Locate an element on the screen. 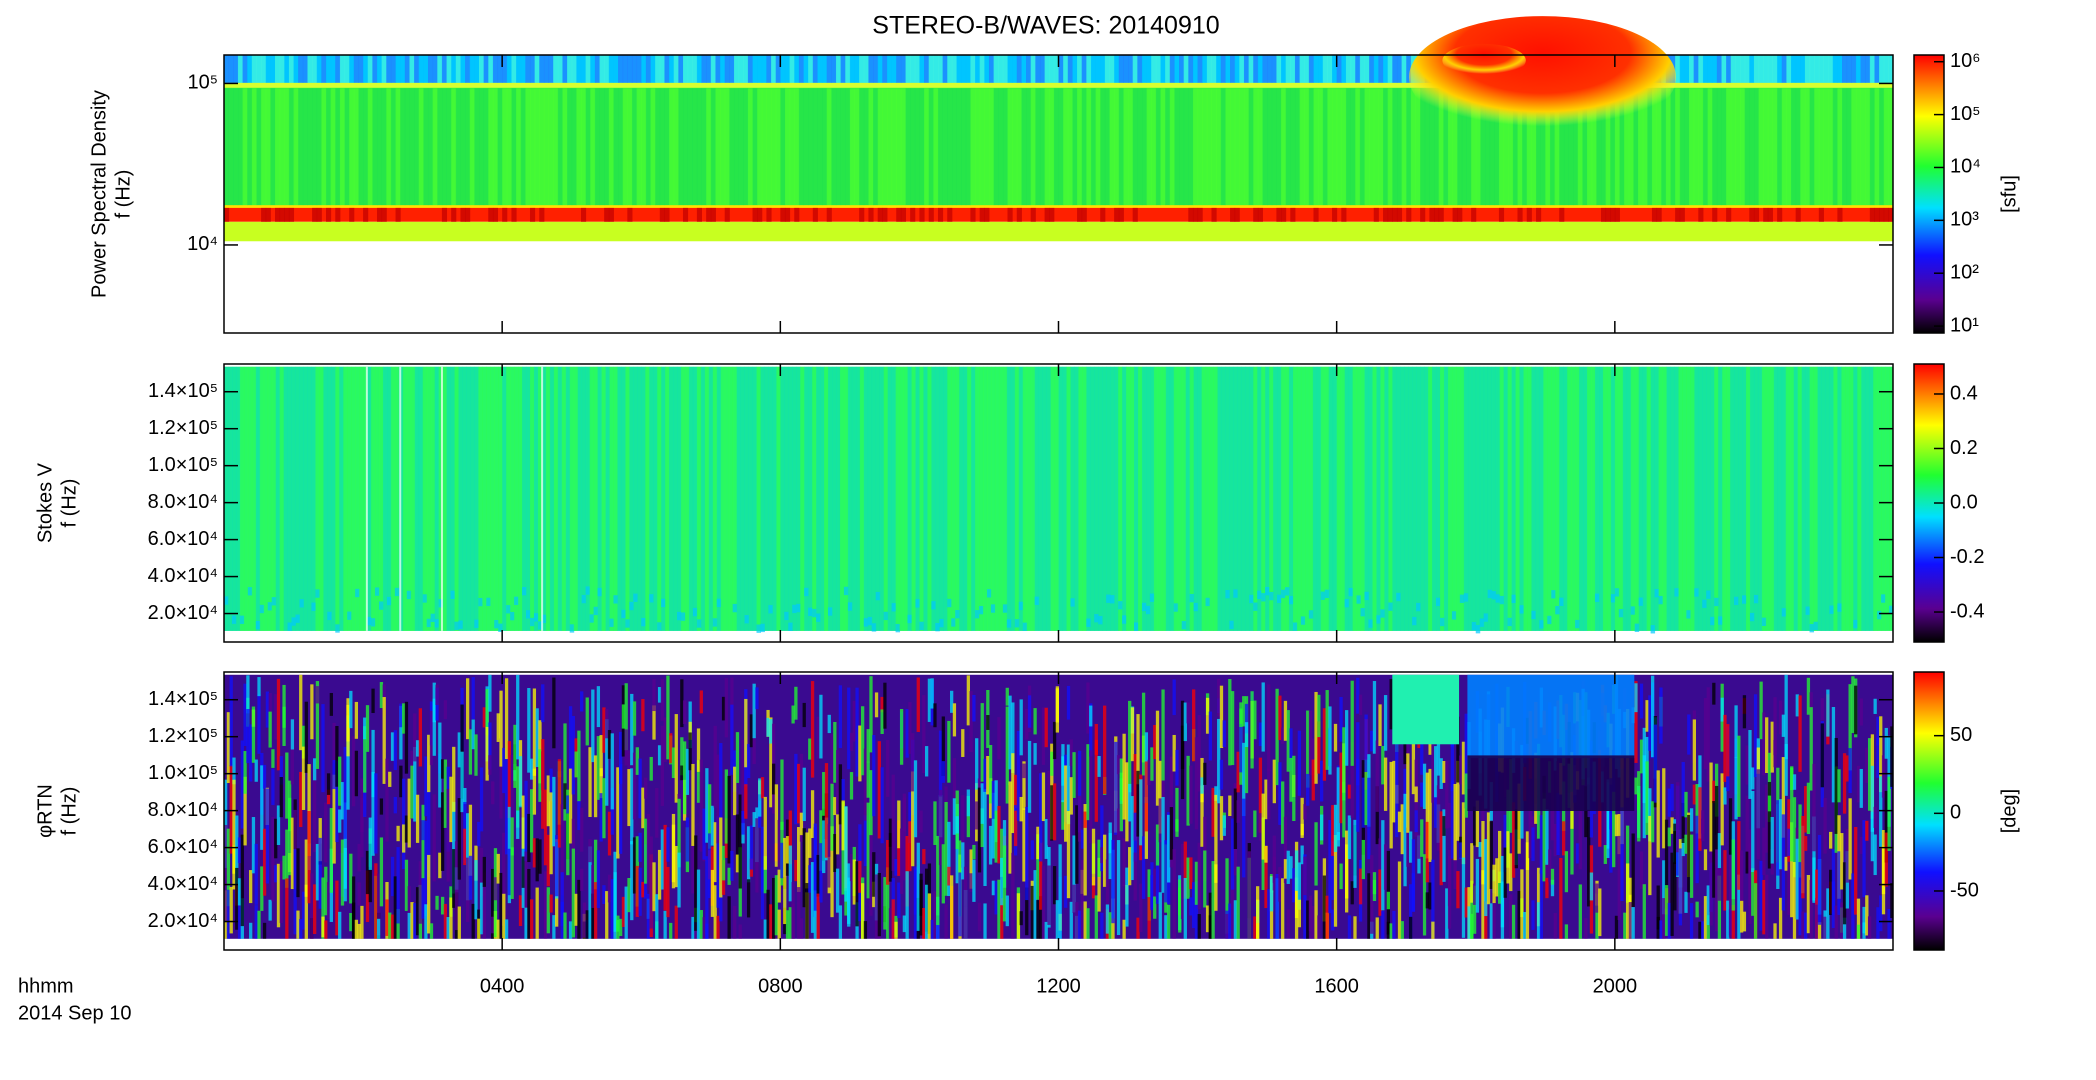 The height and width of the screenshot is (1080, 2096). y-tick-label: 6.0×10⁴ is located at coordinates (183, 847).